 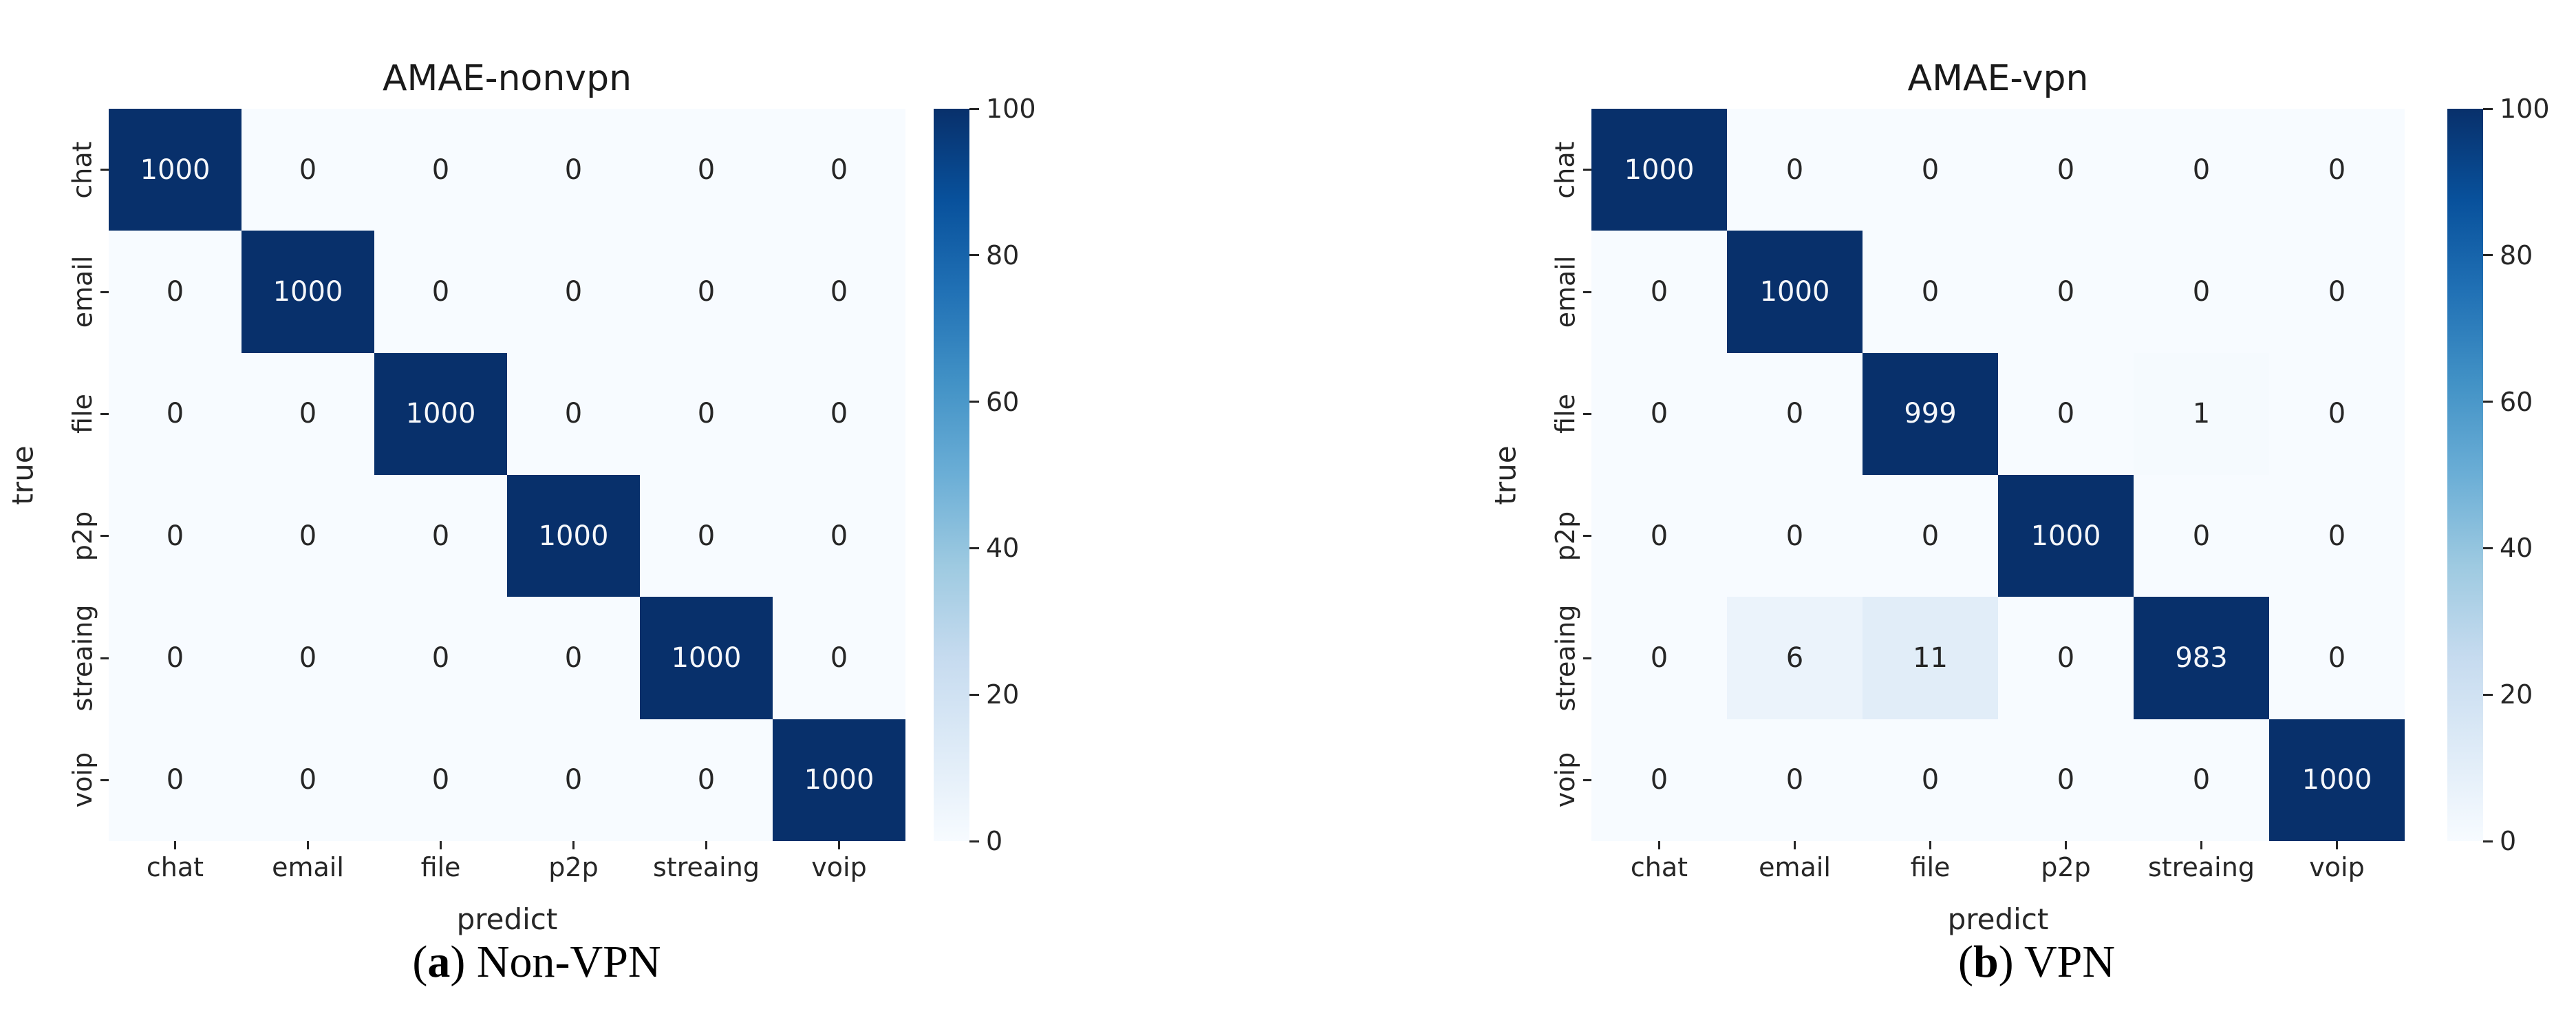 I want to click on x-axis-title: predict, so click(x=1998, y=919).